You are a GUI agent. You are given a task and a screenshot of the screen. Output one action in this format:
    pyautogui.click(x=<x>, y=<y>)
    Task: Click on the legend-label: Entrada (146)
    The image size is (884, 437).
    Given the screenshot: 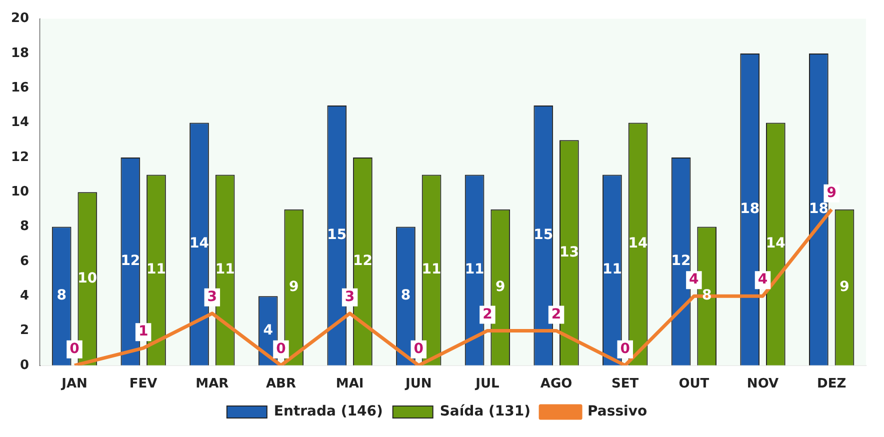 What is the action you would take?
    pyautogui.click(x=328, y=412)
    